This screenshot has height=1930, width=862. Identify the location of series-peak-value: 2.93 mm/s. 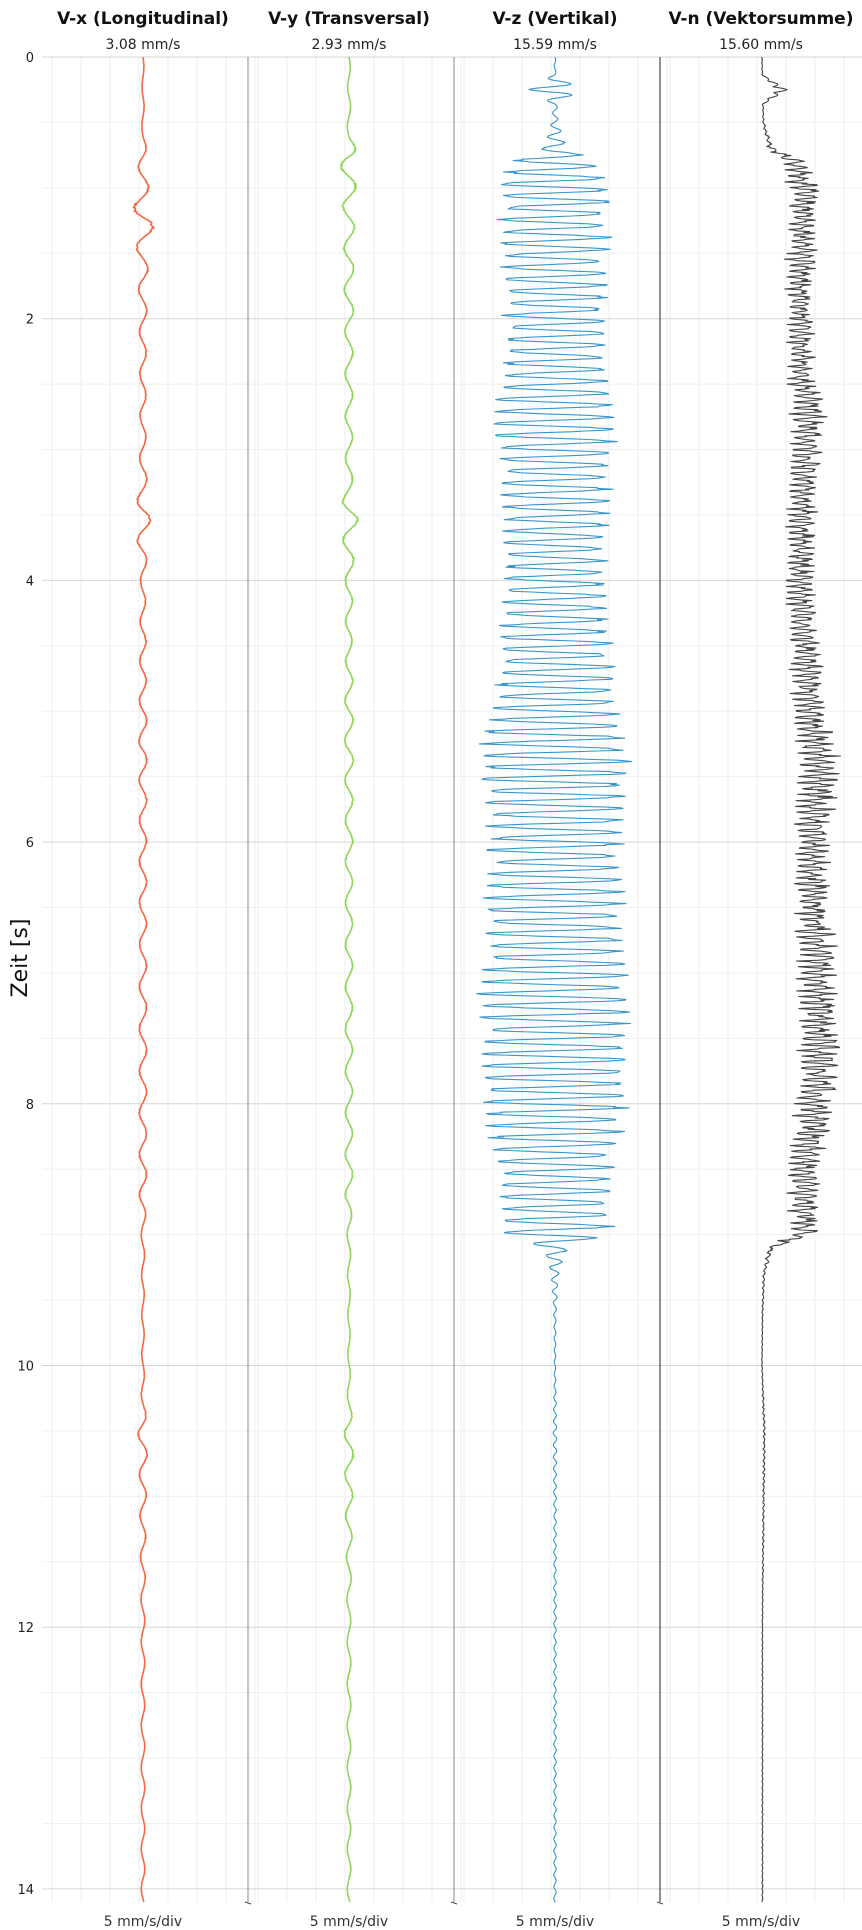
(349, 45).